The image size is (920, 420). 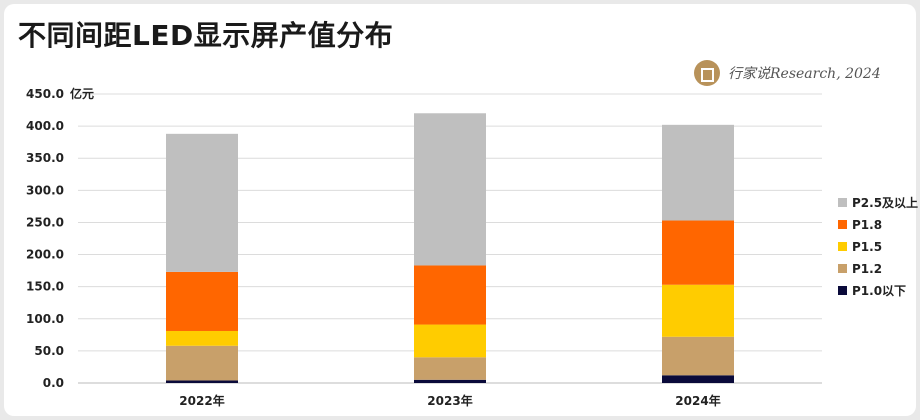 What do you see at coordinates (45, 158) in the screenshot?
I see `y-tick-label: 350.0` at bounding box center [45, 158].